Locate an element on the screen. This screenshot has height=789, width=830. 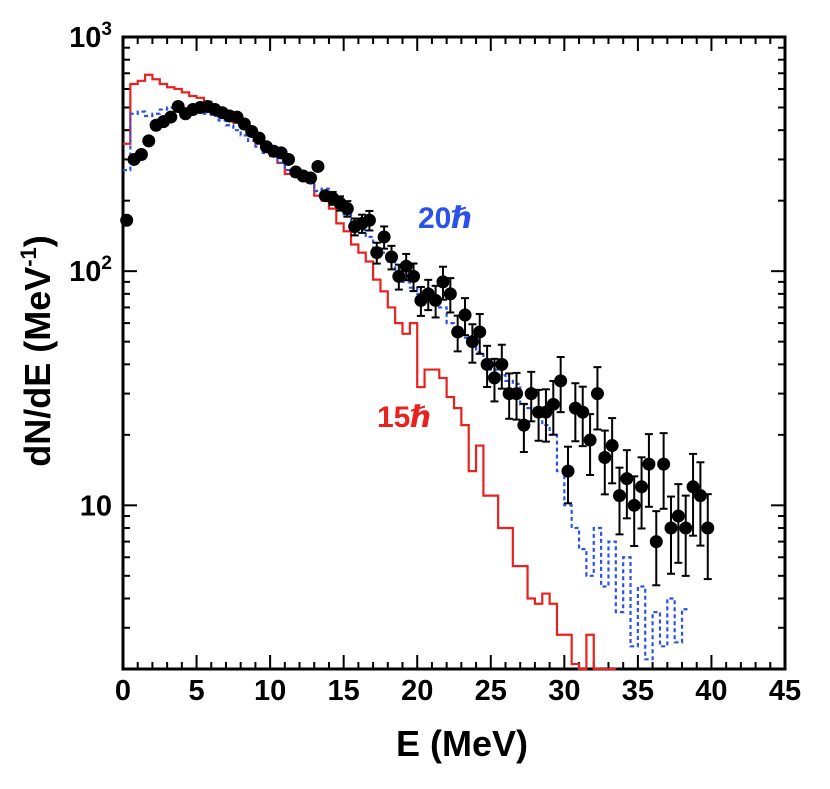
x-tick-label: 25 is located at coordinates (491, 691).